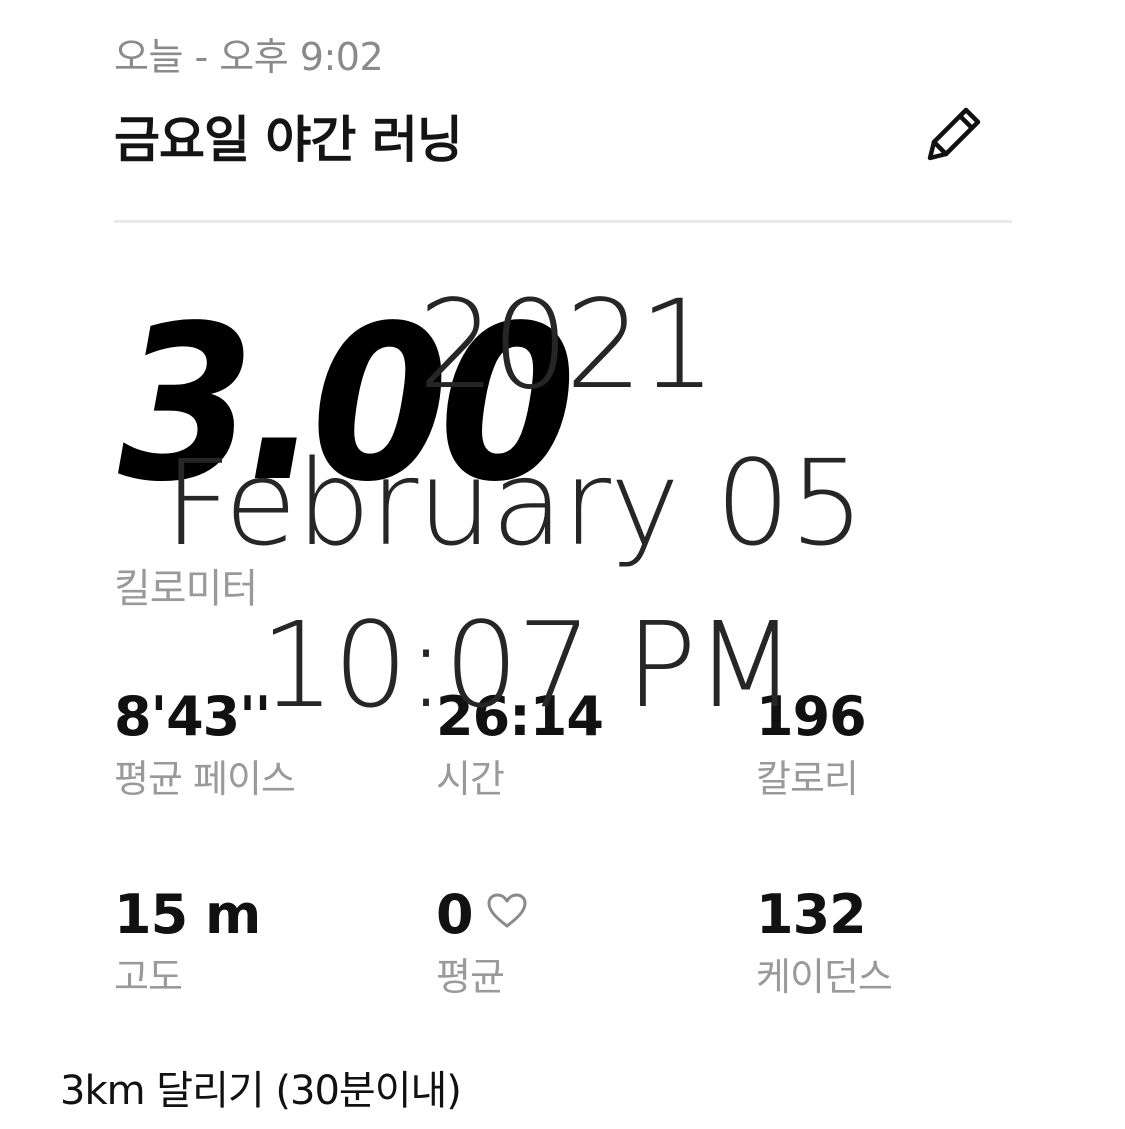 This screenshot has height=1129, width=1125. What do you see at coordinates (470, 779) in the screenshot?
I see `duration-label: 시간` at bounding box center [470, 779].